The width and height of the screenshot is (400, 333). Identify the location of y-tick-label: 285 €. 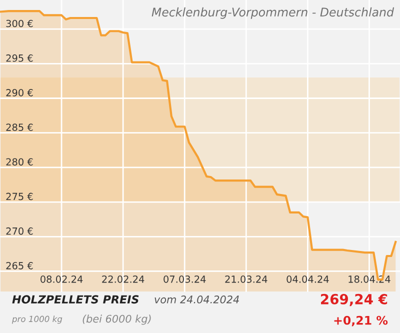
(19, 127).